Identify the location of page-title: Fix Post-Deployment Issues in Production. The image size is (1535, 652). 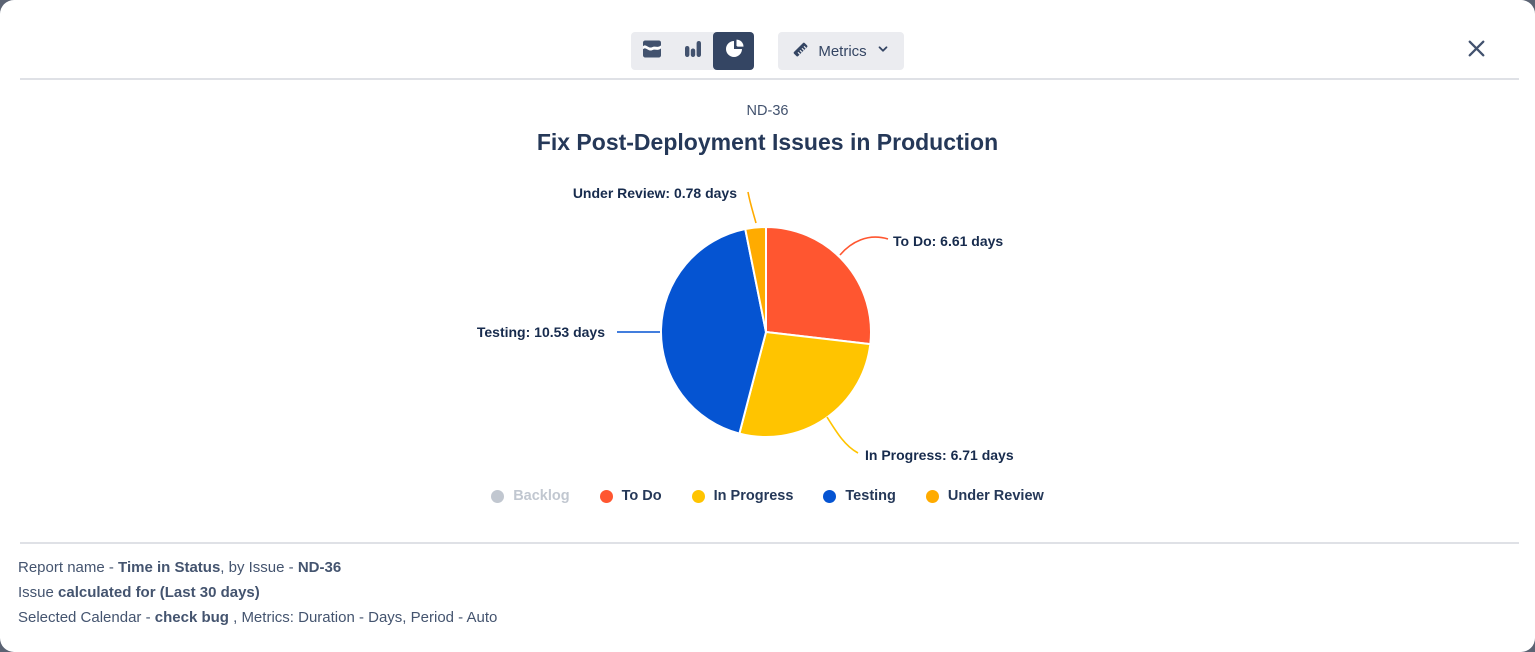
(767, 142).